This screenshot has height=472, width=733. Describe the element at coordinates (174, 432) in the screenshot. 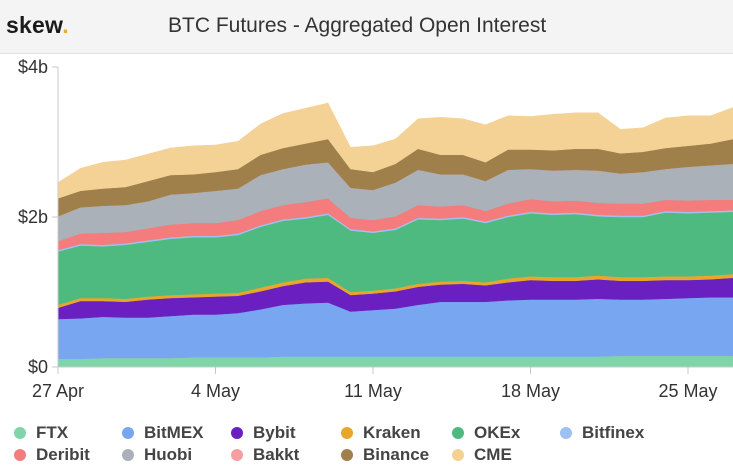

I see `legend-label: BitMEX` at that location.